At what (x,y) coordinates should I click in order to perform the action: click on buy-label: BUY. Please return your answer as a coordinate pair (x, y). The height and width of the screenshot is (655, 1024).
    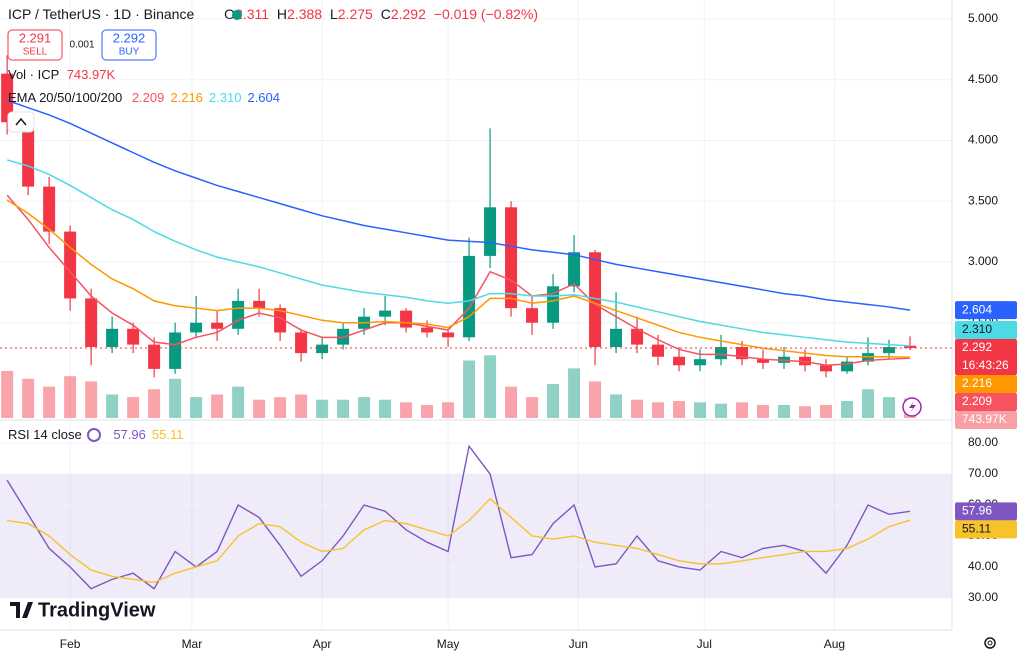
    Looking at the image, I should click on (129, 52).